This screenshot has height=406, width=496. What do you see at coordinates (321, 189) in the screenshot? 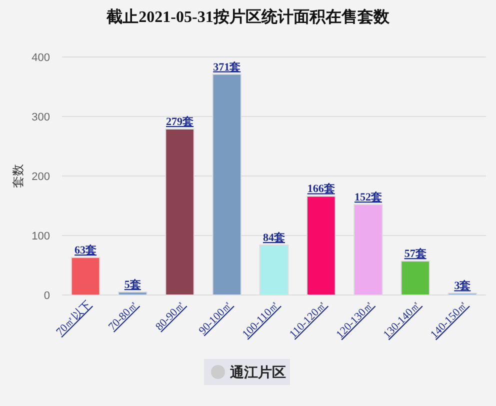
I see `data-label: 166套` at bounding box center [321, 189].